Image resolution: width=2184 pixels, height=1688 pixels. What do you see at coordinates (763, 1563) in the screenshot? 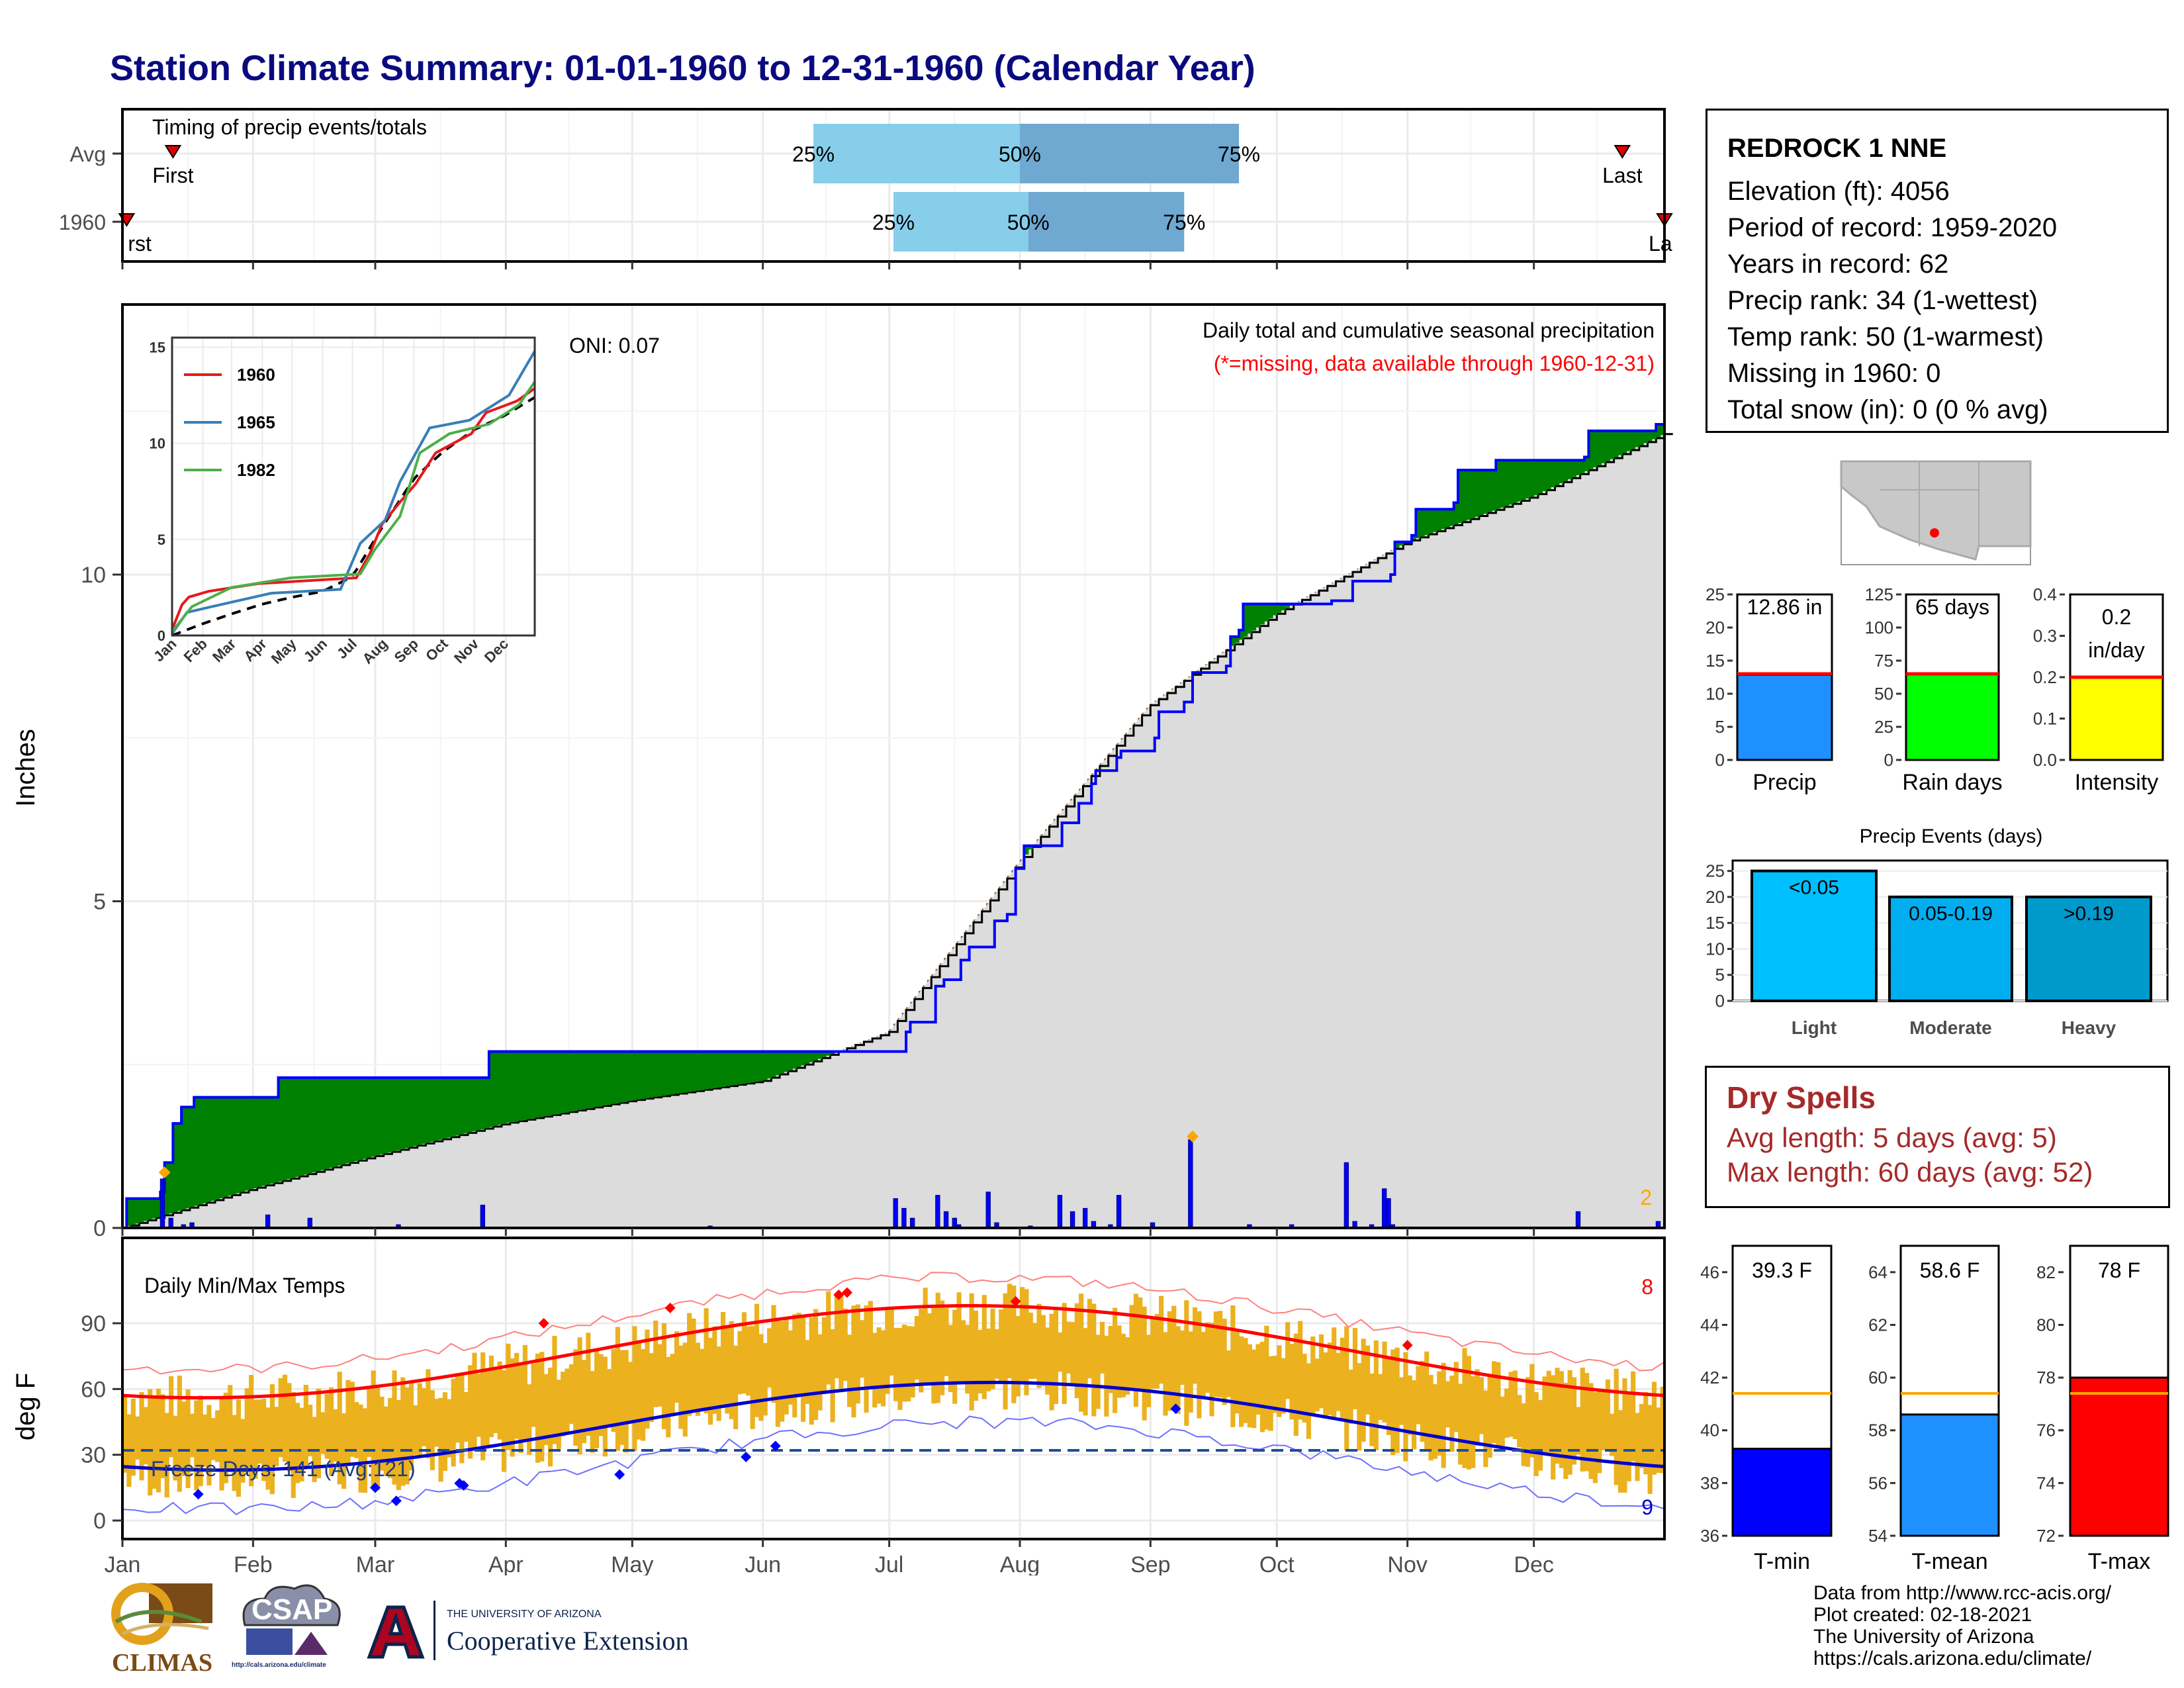
I see `month-label: Jun` at bounding box center [763, 1563].